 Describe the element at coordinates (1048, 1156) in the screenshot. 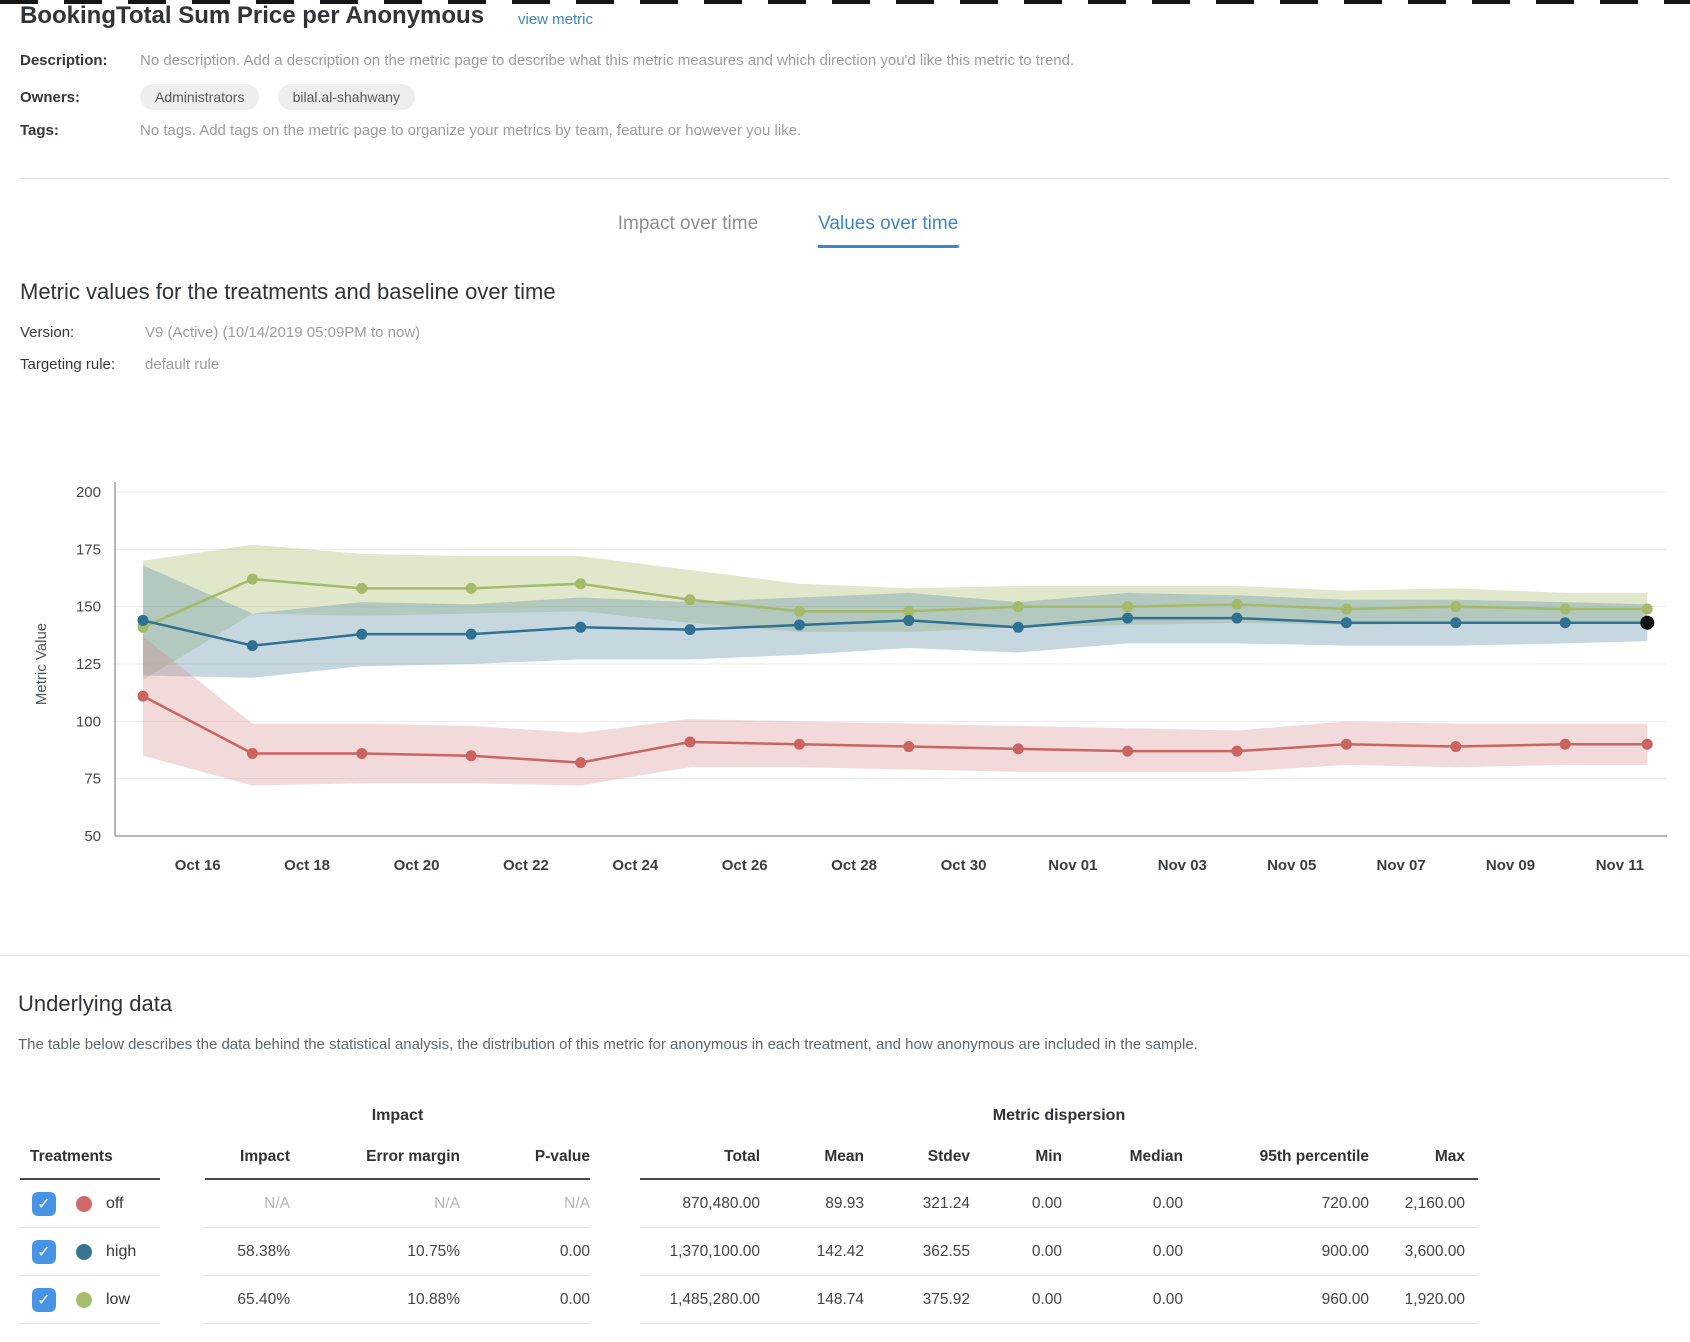

I see `min-column-header: Min` at that location.